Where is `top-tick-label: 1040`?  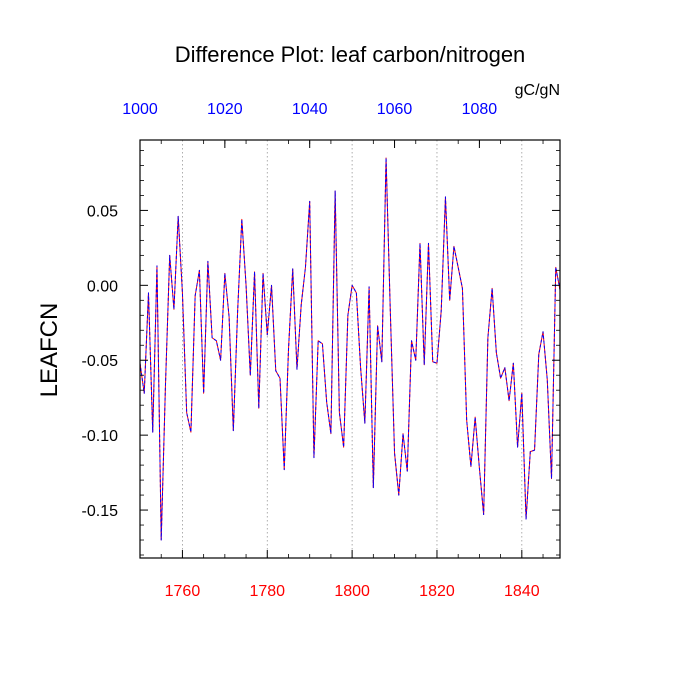
top-tick-label: 1040 is located at coordinates (310, 109).